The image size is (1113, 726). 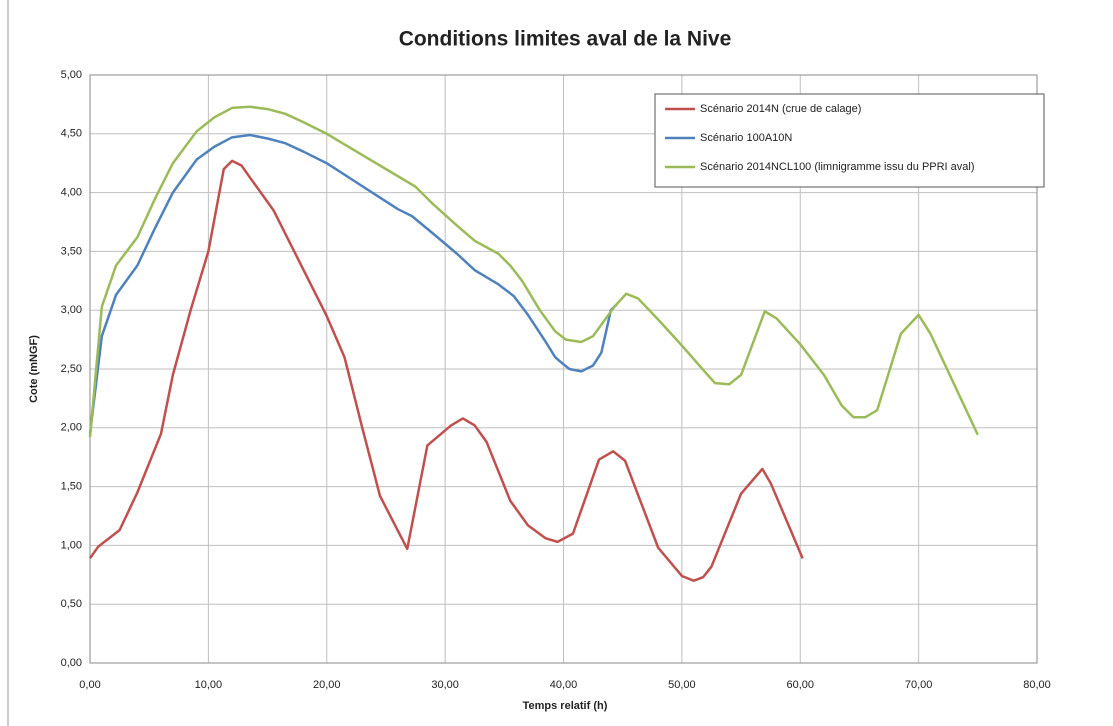 I want to click on x-tick-label: 60,00, so click(x=800, y=685).